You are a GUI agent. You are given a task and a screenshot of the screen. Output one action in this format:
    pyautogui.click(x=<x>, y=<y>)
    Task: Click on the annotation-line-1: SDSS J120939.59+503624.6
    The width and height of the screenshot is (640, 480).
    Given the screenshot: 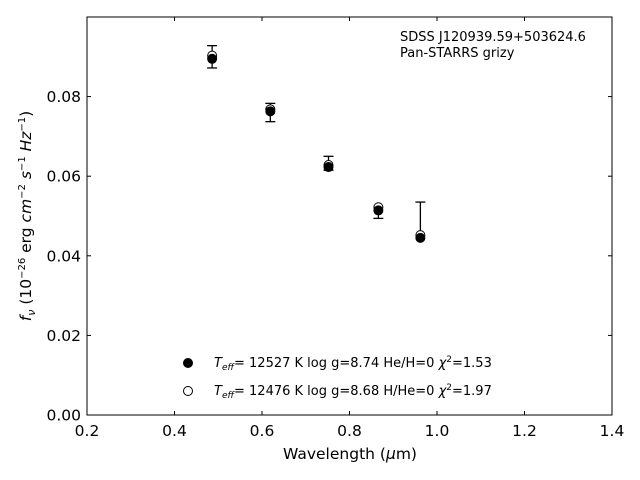 What is the action you would take?
    pyautogui.click(x=493, y=37)
    